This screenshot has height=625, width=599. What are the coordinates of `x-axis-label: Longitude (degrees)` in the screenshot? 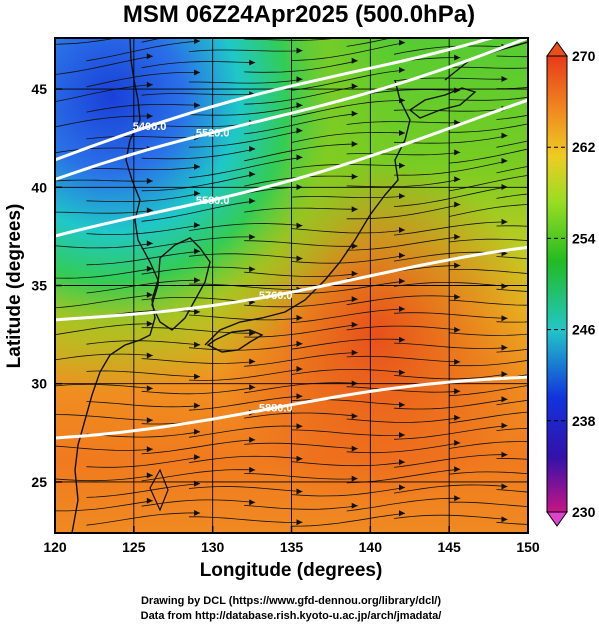 It's located at (291, 570).